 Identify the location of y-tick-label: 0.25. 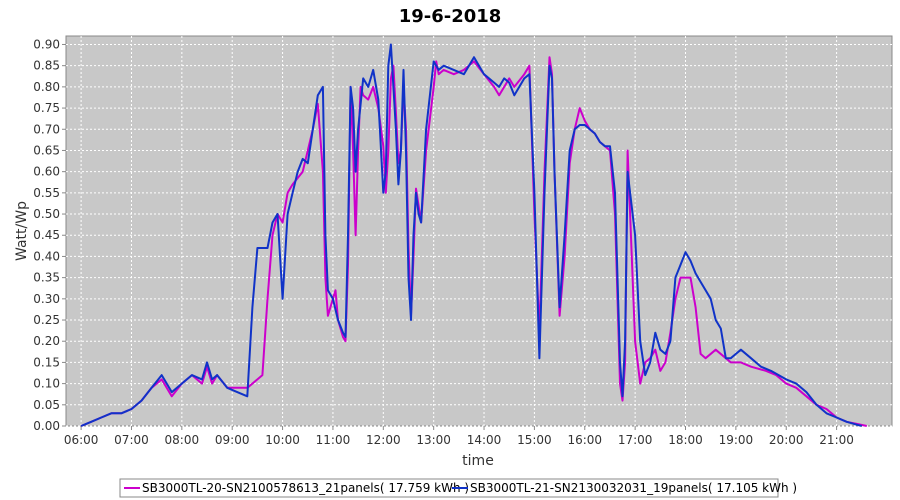
(46, 320).